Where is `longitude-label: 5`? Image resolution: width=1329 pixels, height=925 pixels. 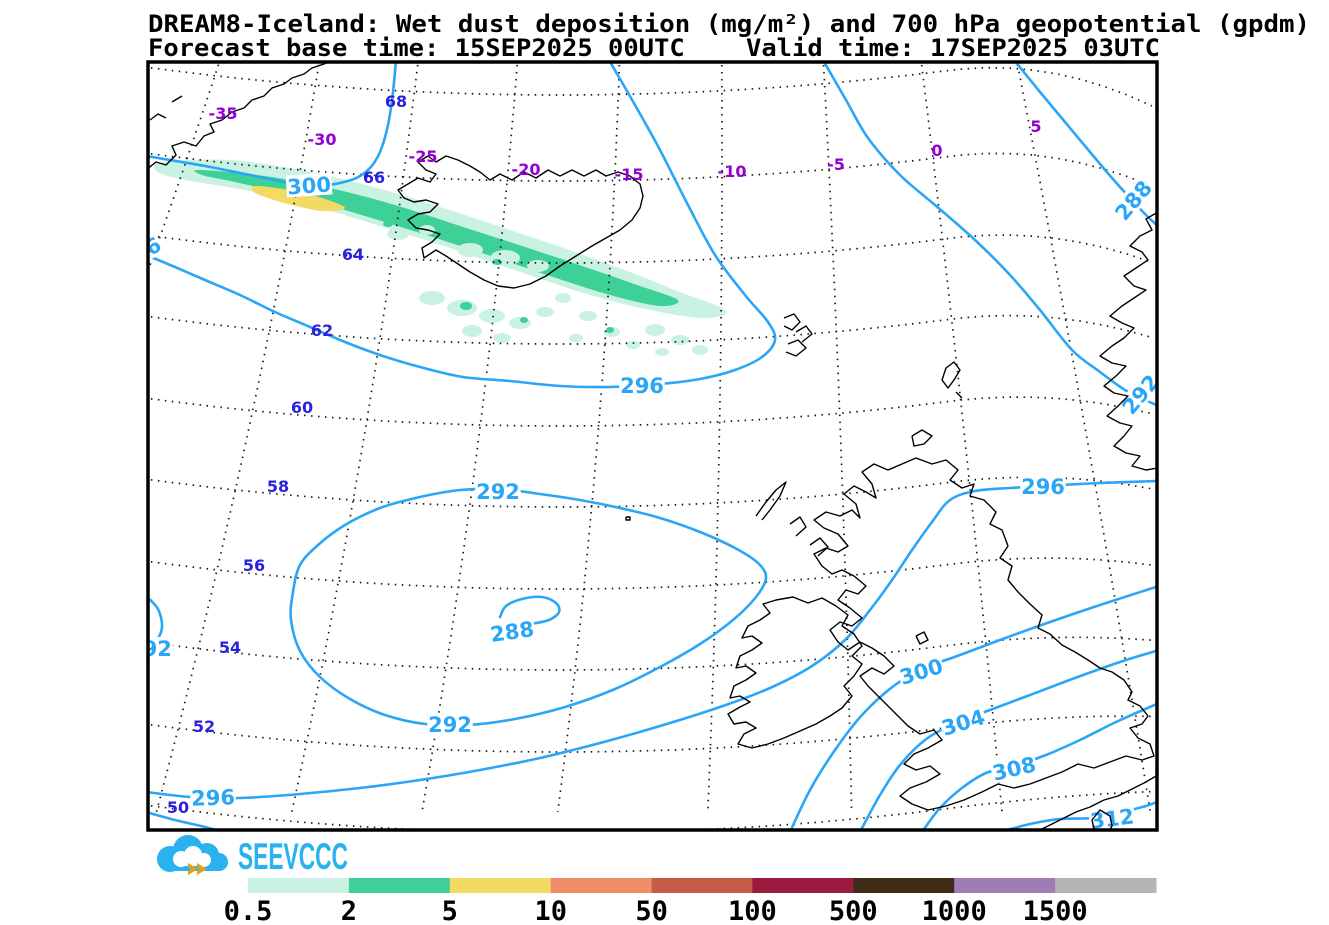 longitude-label: 5 is located at coordinates (1035, 126).